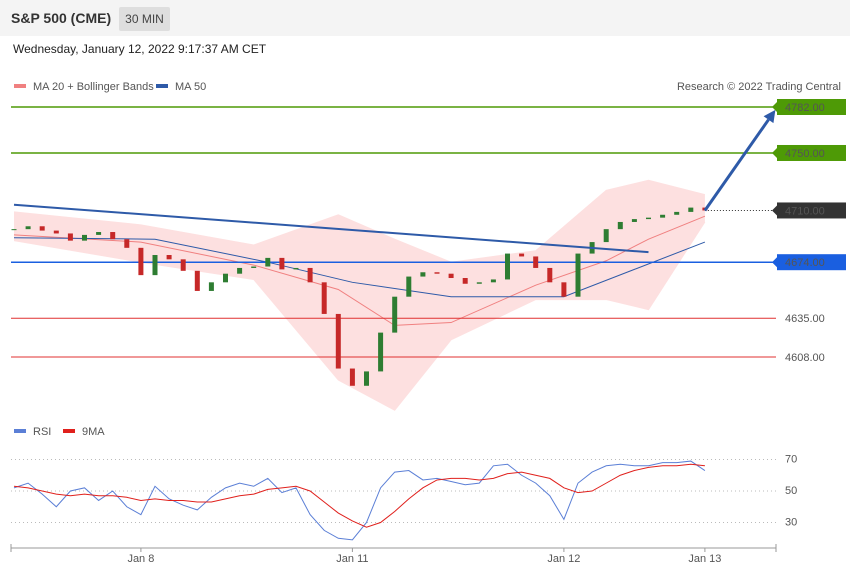 The height and width of the screenshot is (576, 850). What do you see at coordinates (352, 559) in the screenshot?
I see `x-tick-label: Jan 11` at bounding box center [352, 559].